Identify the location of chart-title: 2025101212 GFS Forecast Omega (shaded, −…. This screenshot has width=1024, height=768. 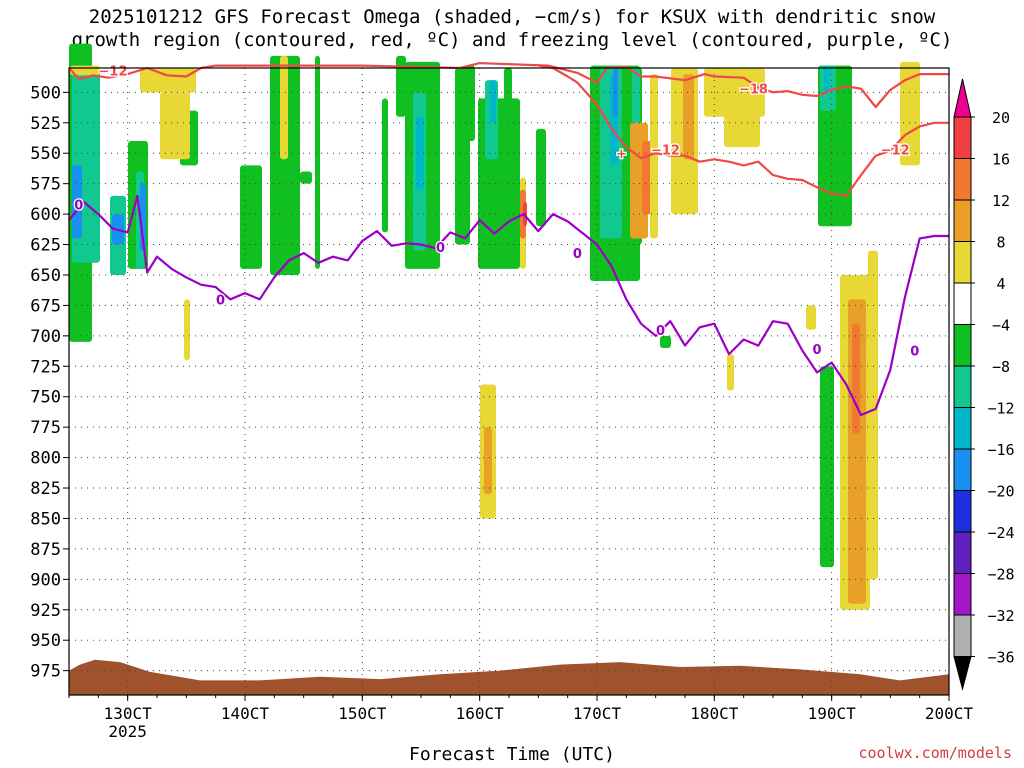
(512, 29).